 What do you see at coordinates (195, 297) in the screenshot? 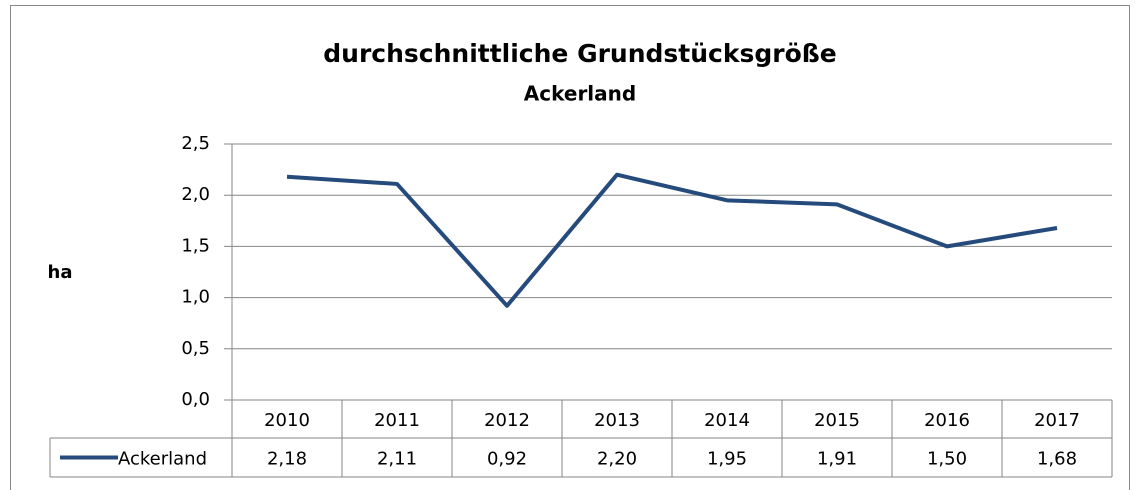
I see `y-tick-label: 1,0` at bounding box center [195, 297].